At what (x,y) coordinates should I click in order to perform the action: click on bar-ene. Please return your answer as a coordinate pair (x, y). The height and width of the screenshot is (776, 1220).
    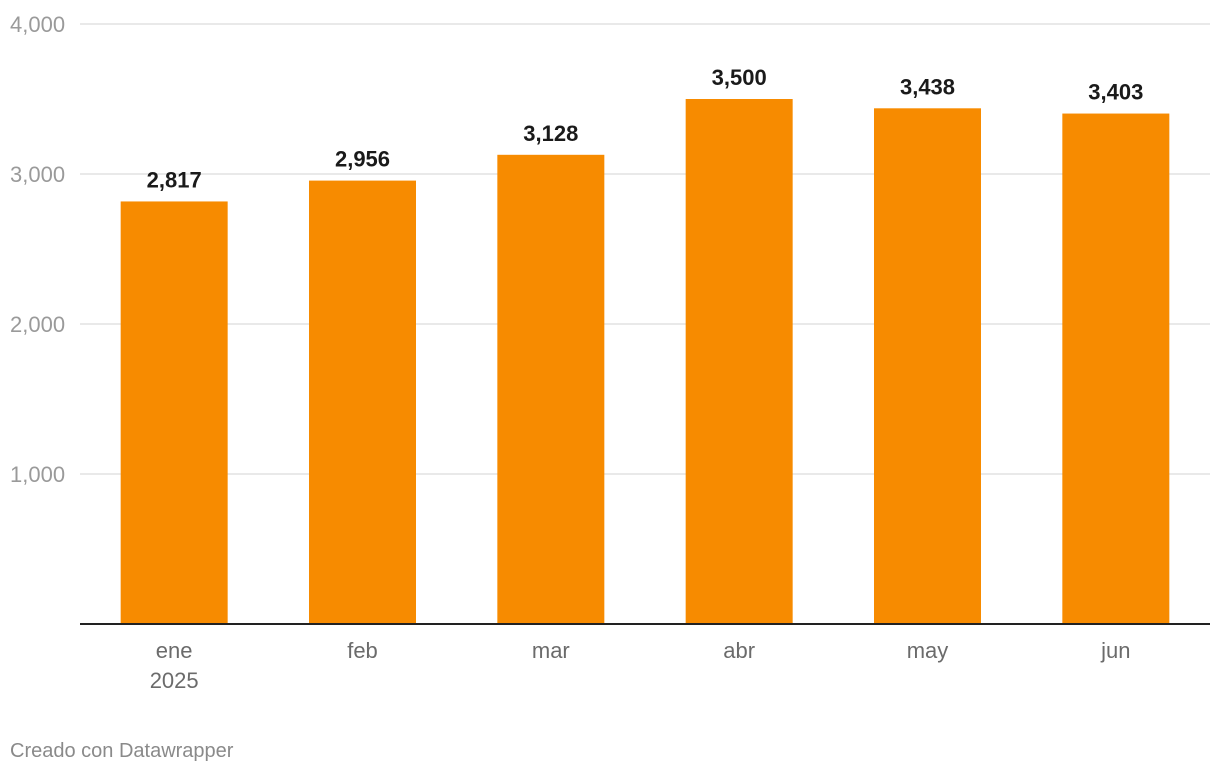
    Looking at the image, I should click on (174, 412).